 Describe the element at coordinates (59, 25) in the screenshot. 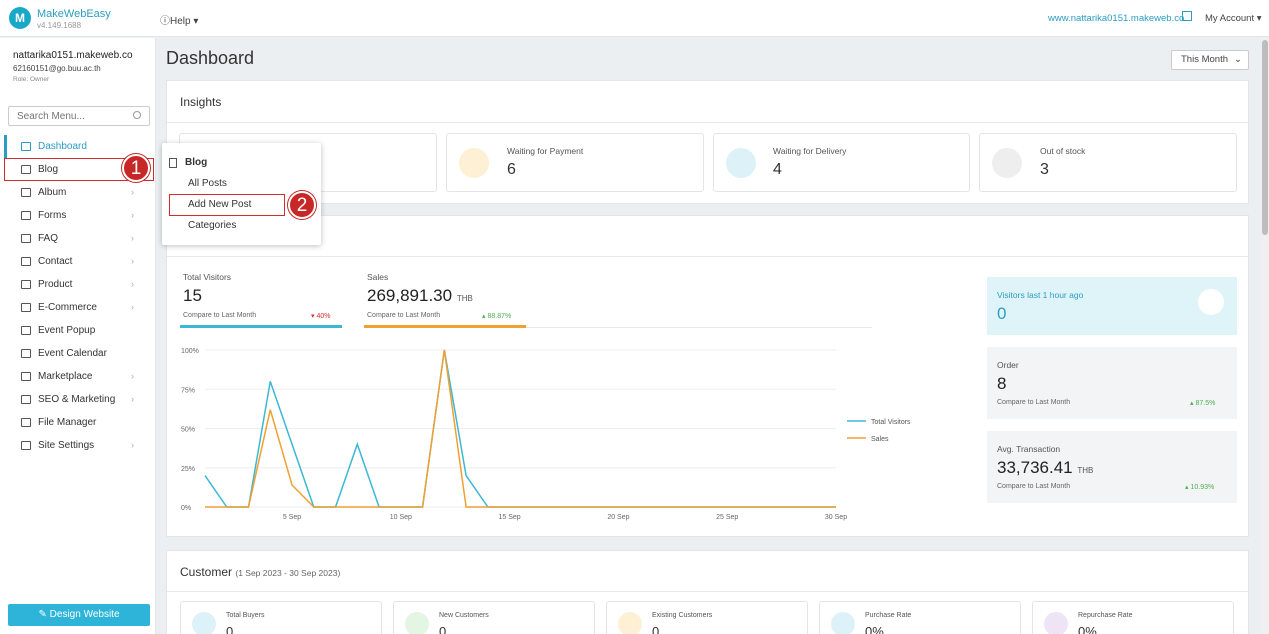

I see `app-version: v4.149.1688` at that location.